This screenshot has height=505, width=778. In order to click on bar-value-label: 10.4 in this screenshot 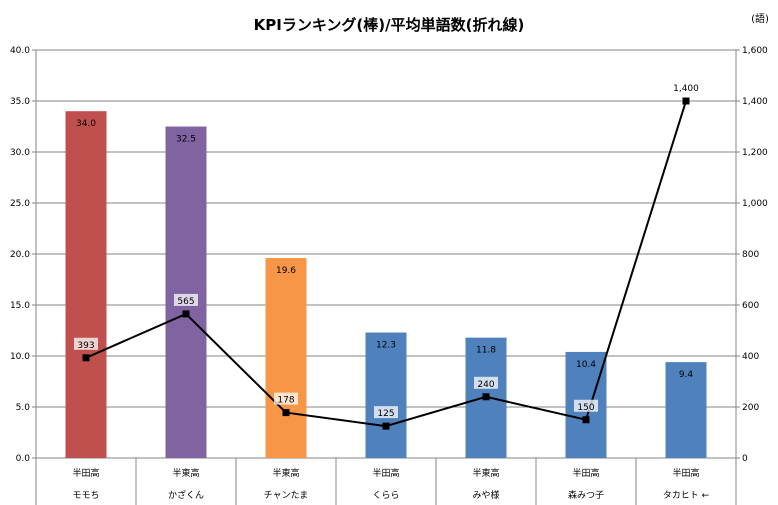, I will do `click(586, 365)`.